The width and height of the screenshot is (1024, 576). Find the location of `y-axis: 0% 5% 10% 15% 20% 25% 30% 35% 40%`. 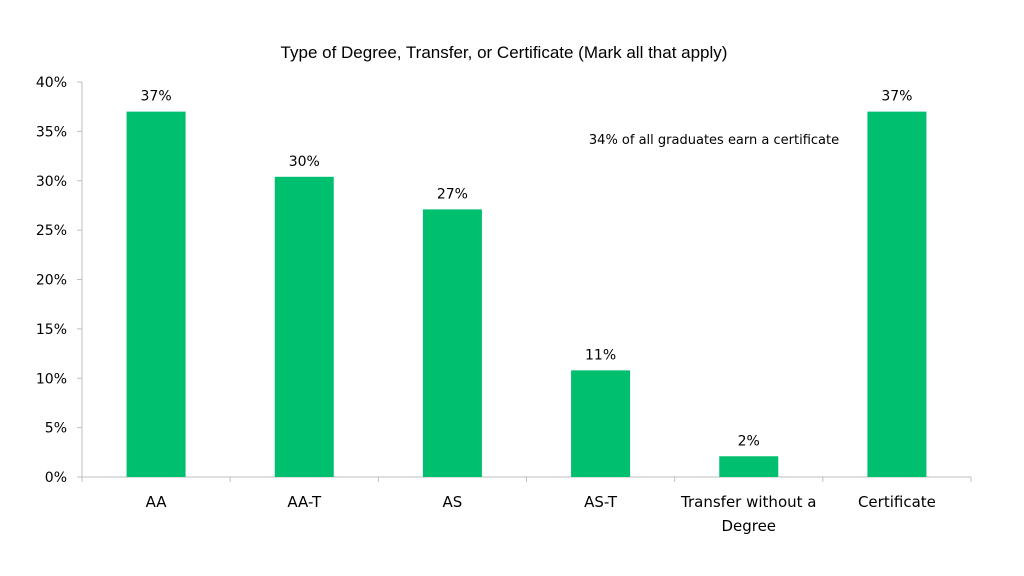

y-axis: 0% 5% 10% 15% 20% 25% 30% 35% 40% is located at coordinates (59, 280).